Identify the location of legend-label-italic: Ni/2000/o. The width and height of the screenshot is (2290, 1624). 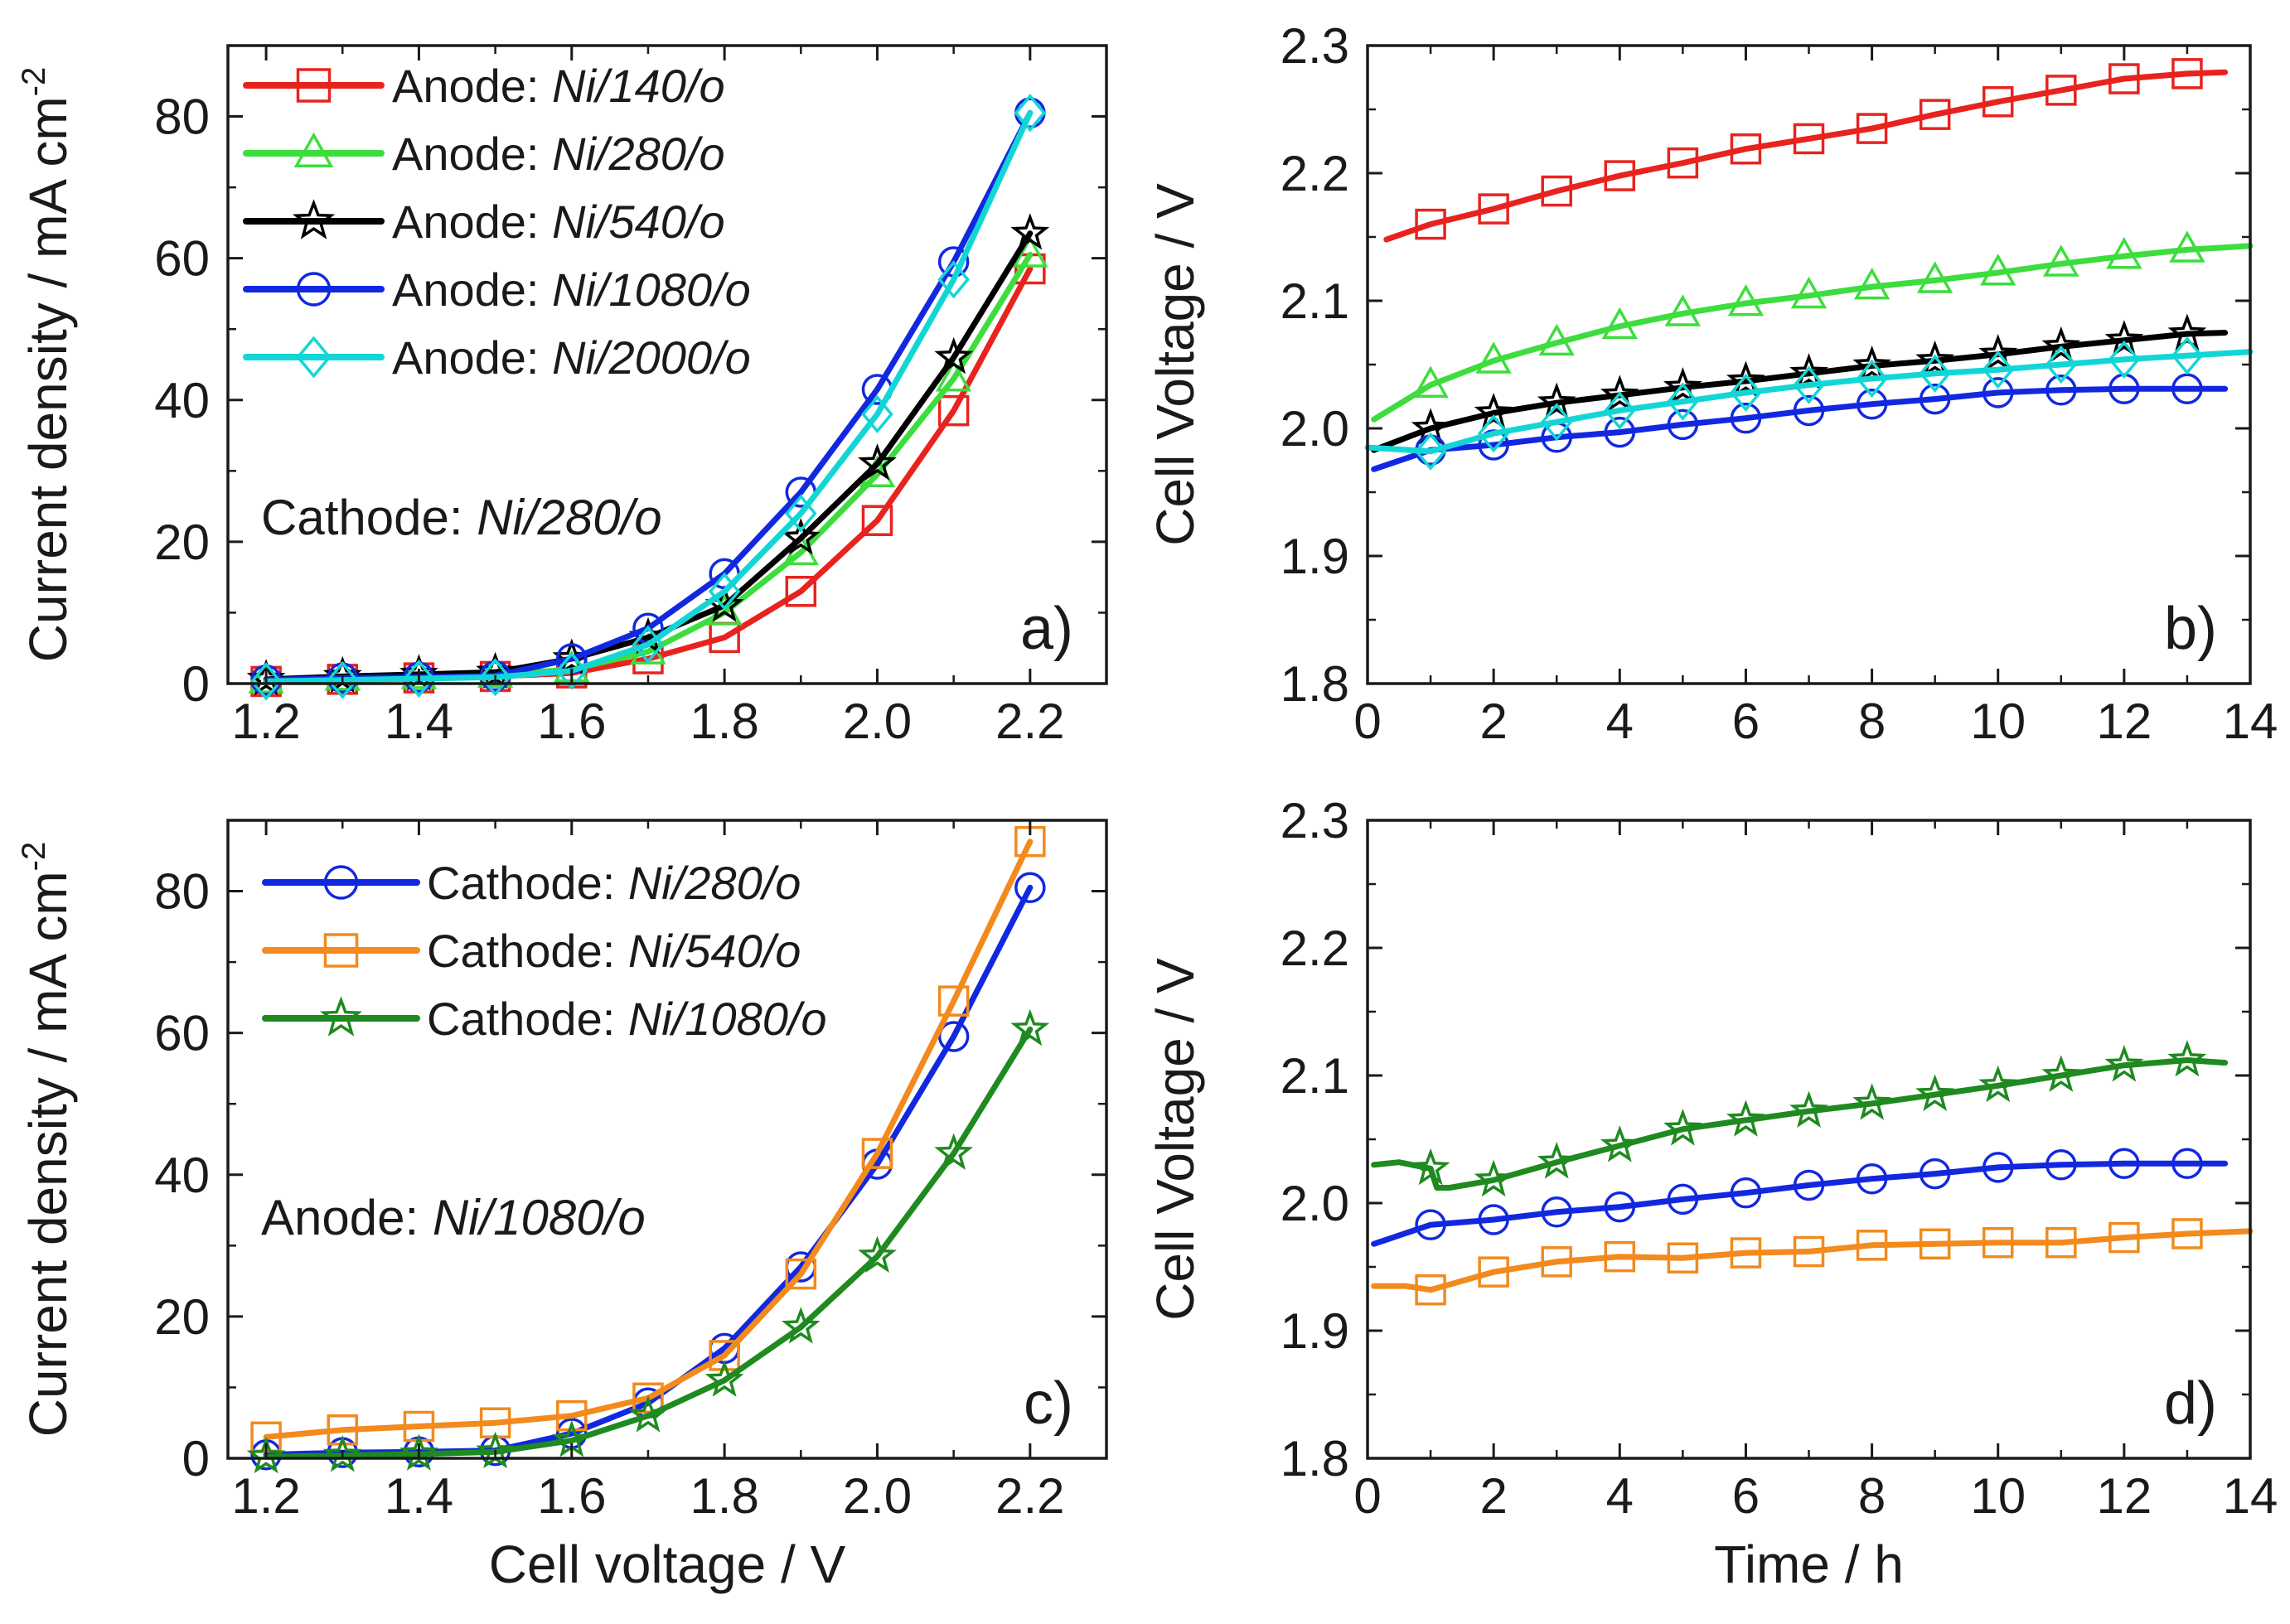
(651, 357).